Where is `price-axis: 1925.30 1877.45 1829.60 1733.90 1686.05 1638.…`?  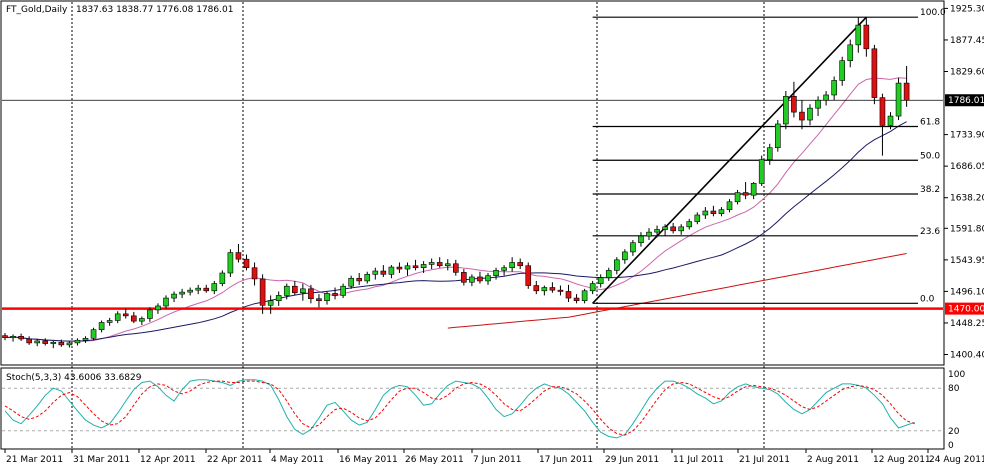
price-axis: 1925.30 1877.45 1829.60 1733.90 1686.05 1638.… is located at coordinates (964, 182).